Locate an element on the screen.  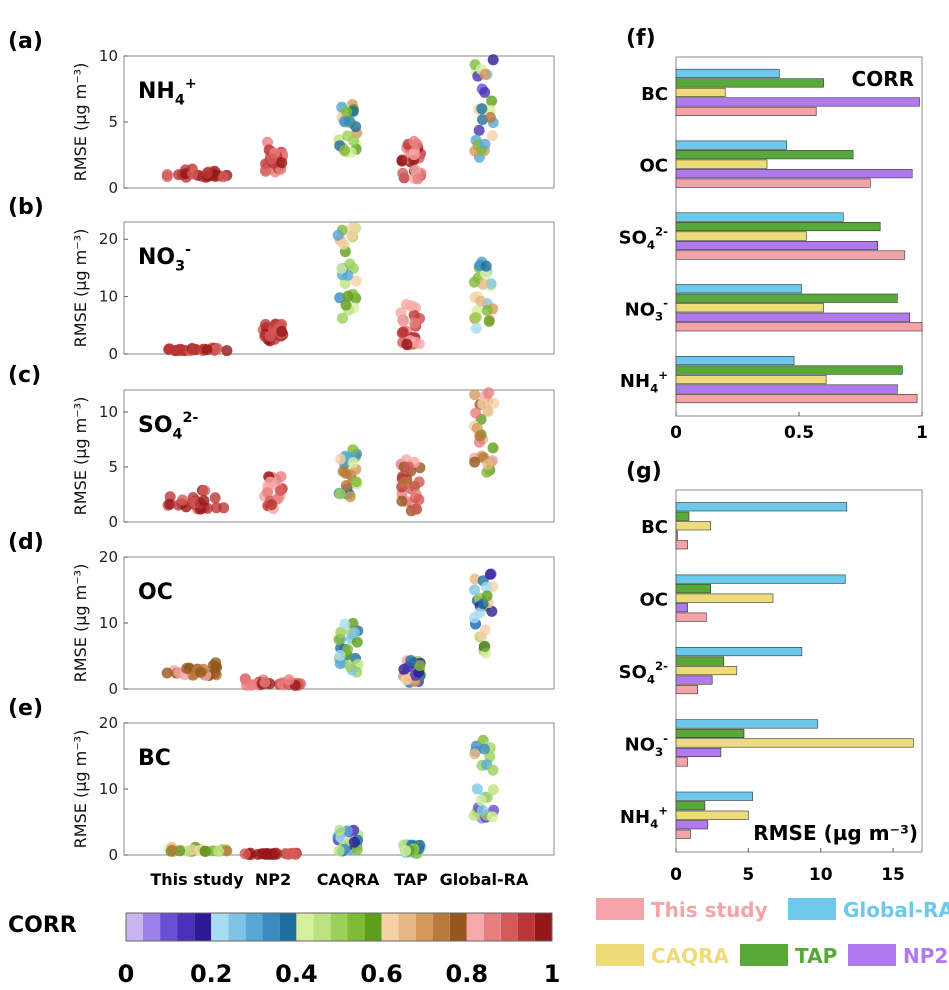
scatter-panel-2: (b) 0 10 20 RMSE (µg m⁻³) NO3- is located at coordinates (281, 279).